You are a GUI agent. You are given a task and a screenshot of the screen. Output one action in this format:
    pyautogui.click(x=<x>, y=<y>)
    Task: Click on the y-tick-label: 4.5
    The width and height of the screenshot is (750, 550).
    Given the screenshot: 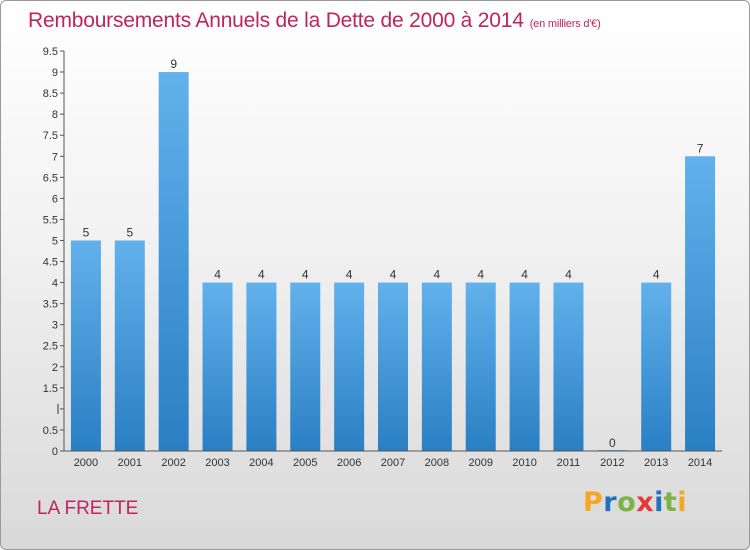 What is the action you would take?
    pyautogui.click(x=50, y=263)
    